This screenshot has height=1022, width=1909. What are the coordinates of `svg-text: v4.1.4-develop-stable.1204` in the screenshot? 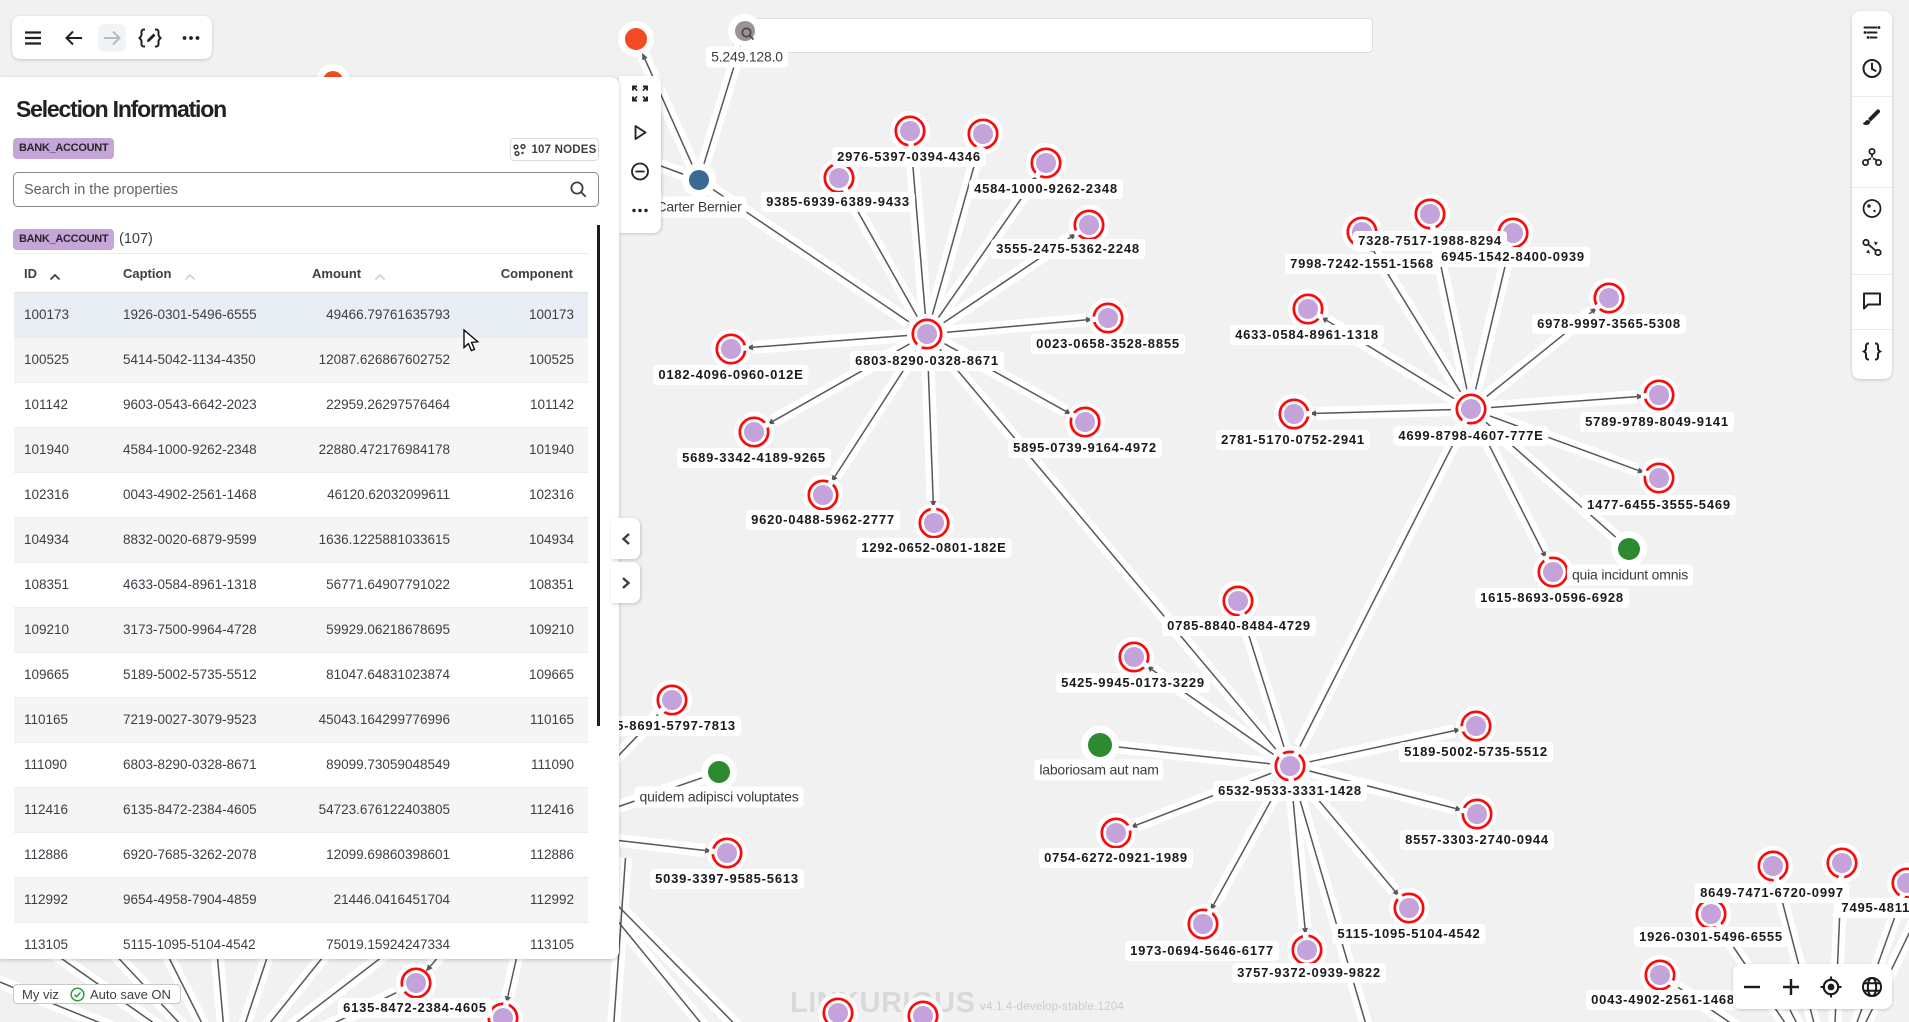 It's located at (1052, 1007).